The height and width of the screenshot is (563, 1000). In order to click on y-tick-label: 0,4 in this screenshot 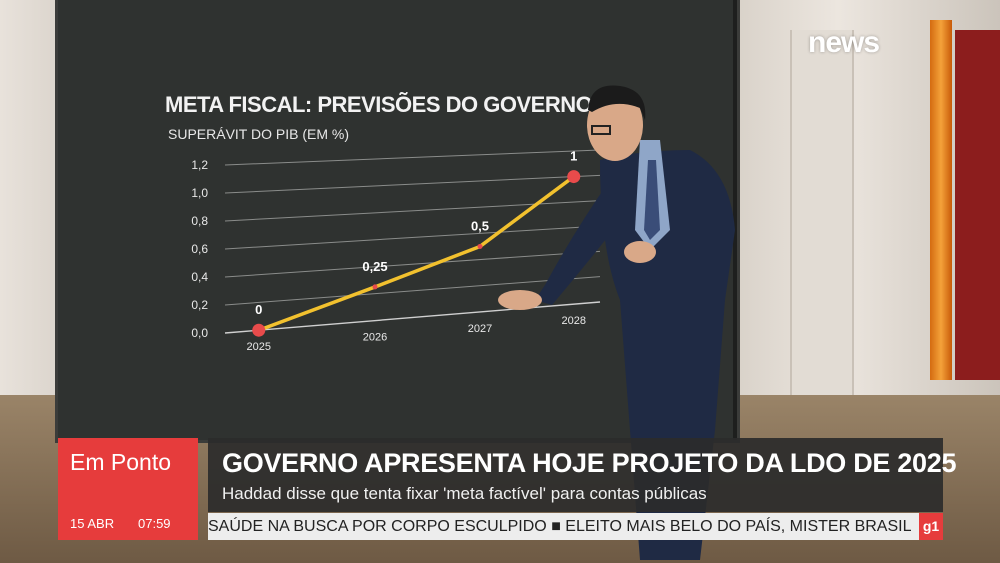, I will do `click(199, 277)`.